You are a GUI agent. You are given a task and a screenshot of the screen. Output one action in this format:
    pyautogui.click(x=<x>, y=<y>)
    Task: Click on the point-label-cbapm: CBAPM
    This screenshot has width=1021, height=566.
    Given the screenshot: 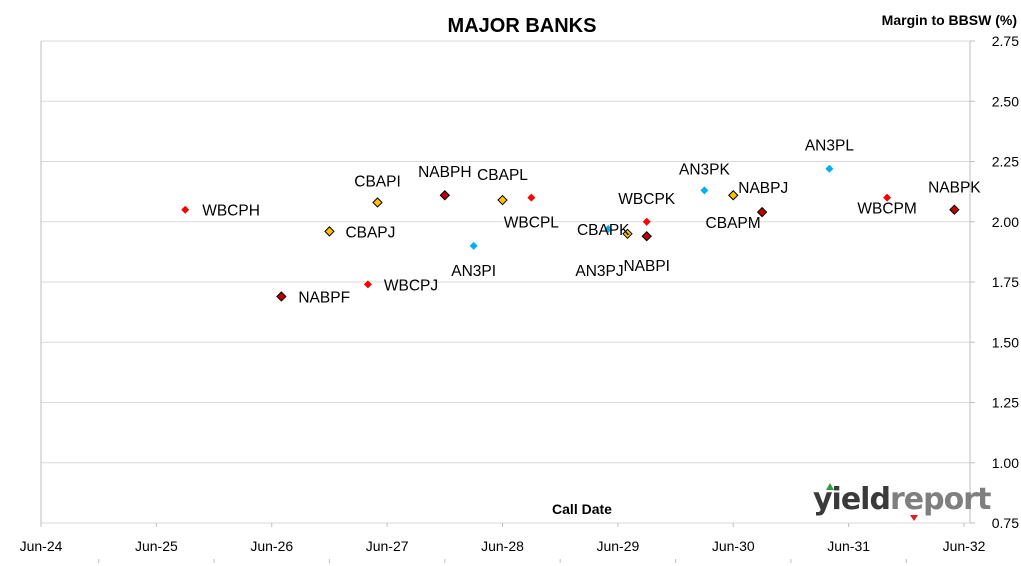 What is the action you would take?
    pyautogui.click(x=733, y=223)
    